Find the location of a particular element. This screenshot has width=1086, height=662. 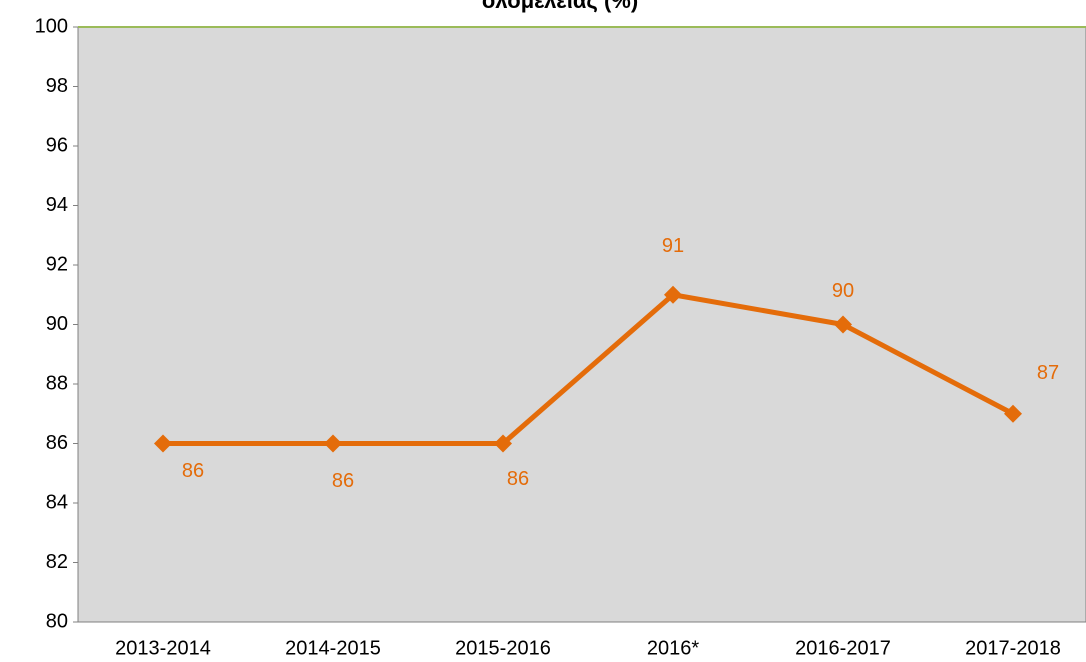

y-tick-label: 88 is located at coordinates (57, 383).